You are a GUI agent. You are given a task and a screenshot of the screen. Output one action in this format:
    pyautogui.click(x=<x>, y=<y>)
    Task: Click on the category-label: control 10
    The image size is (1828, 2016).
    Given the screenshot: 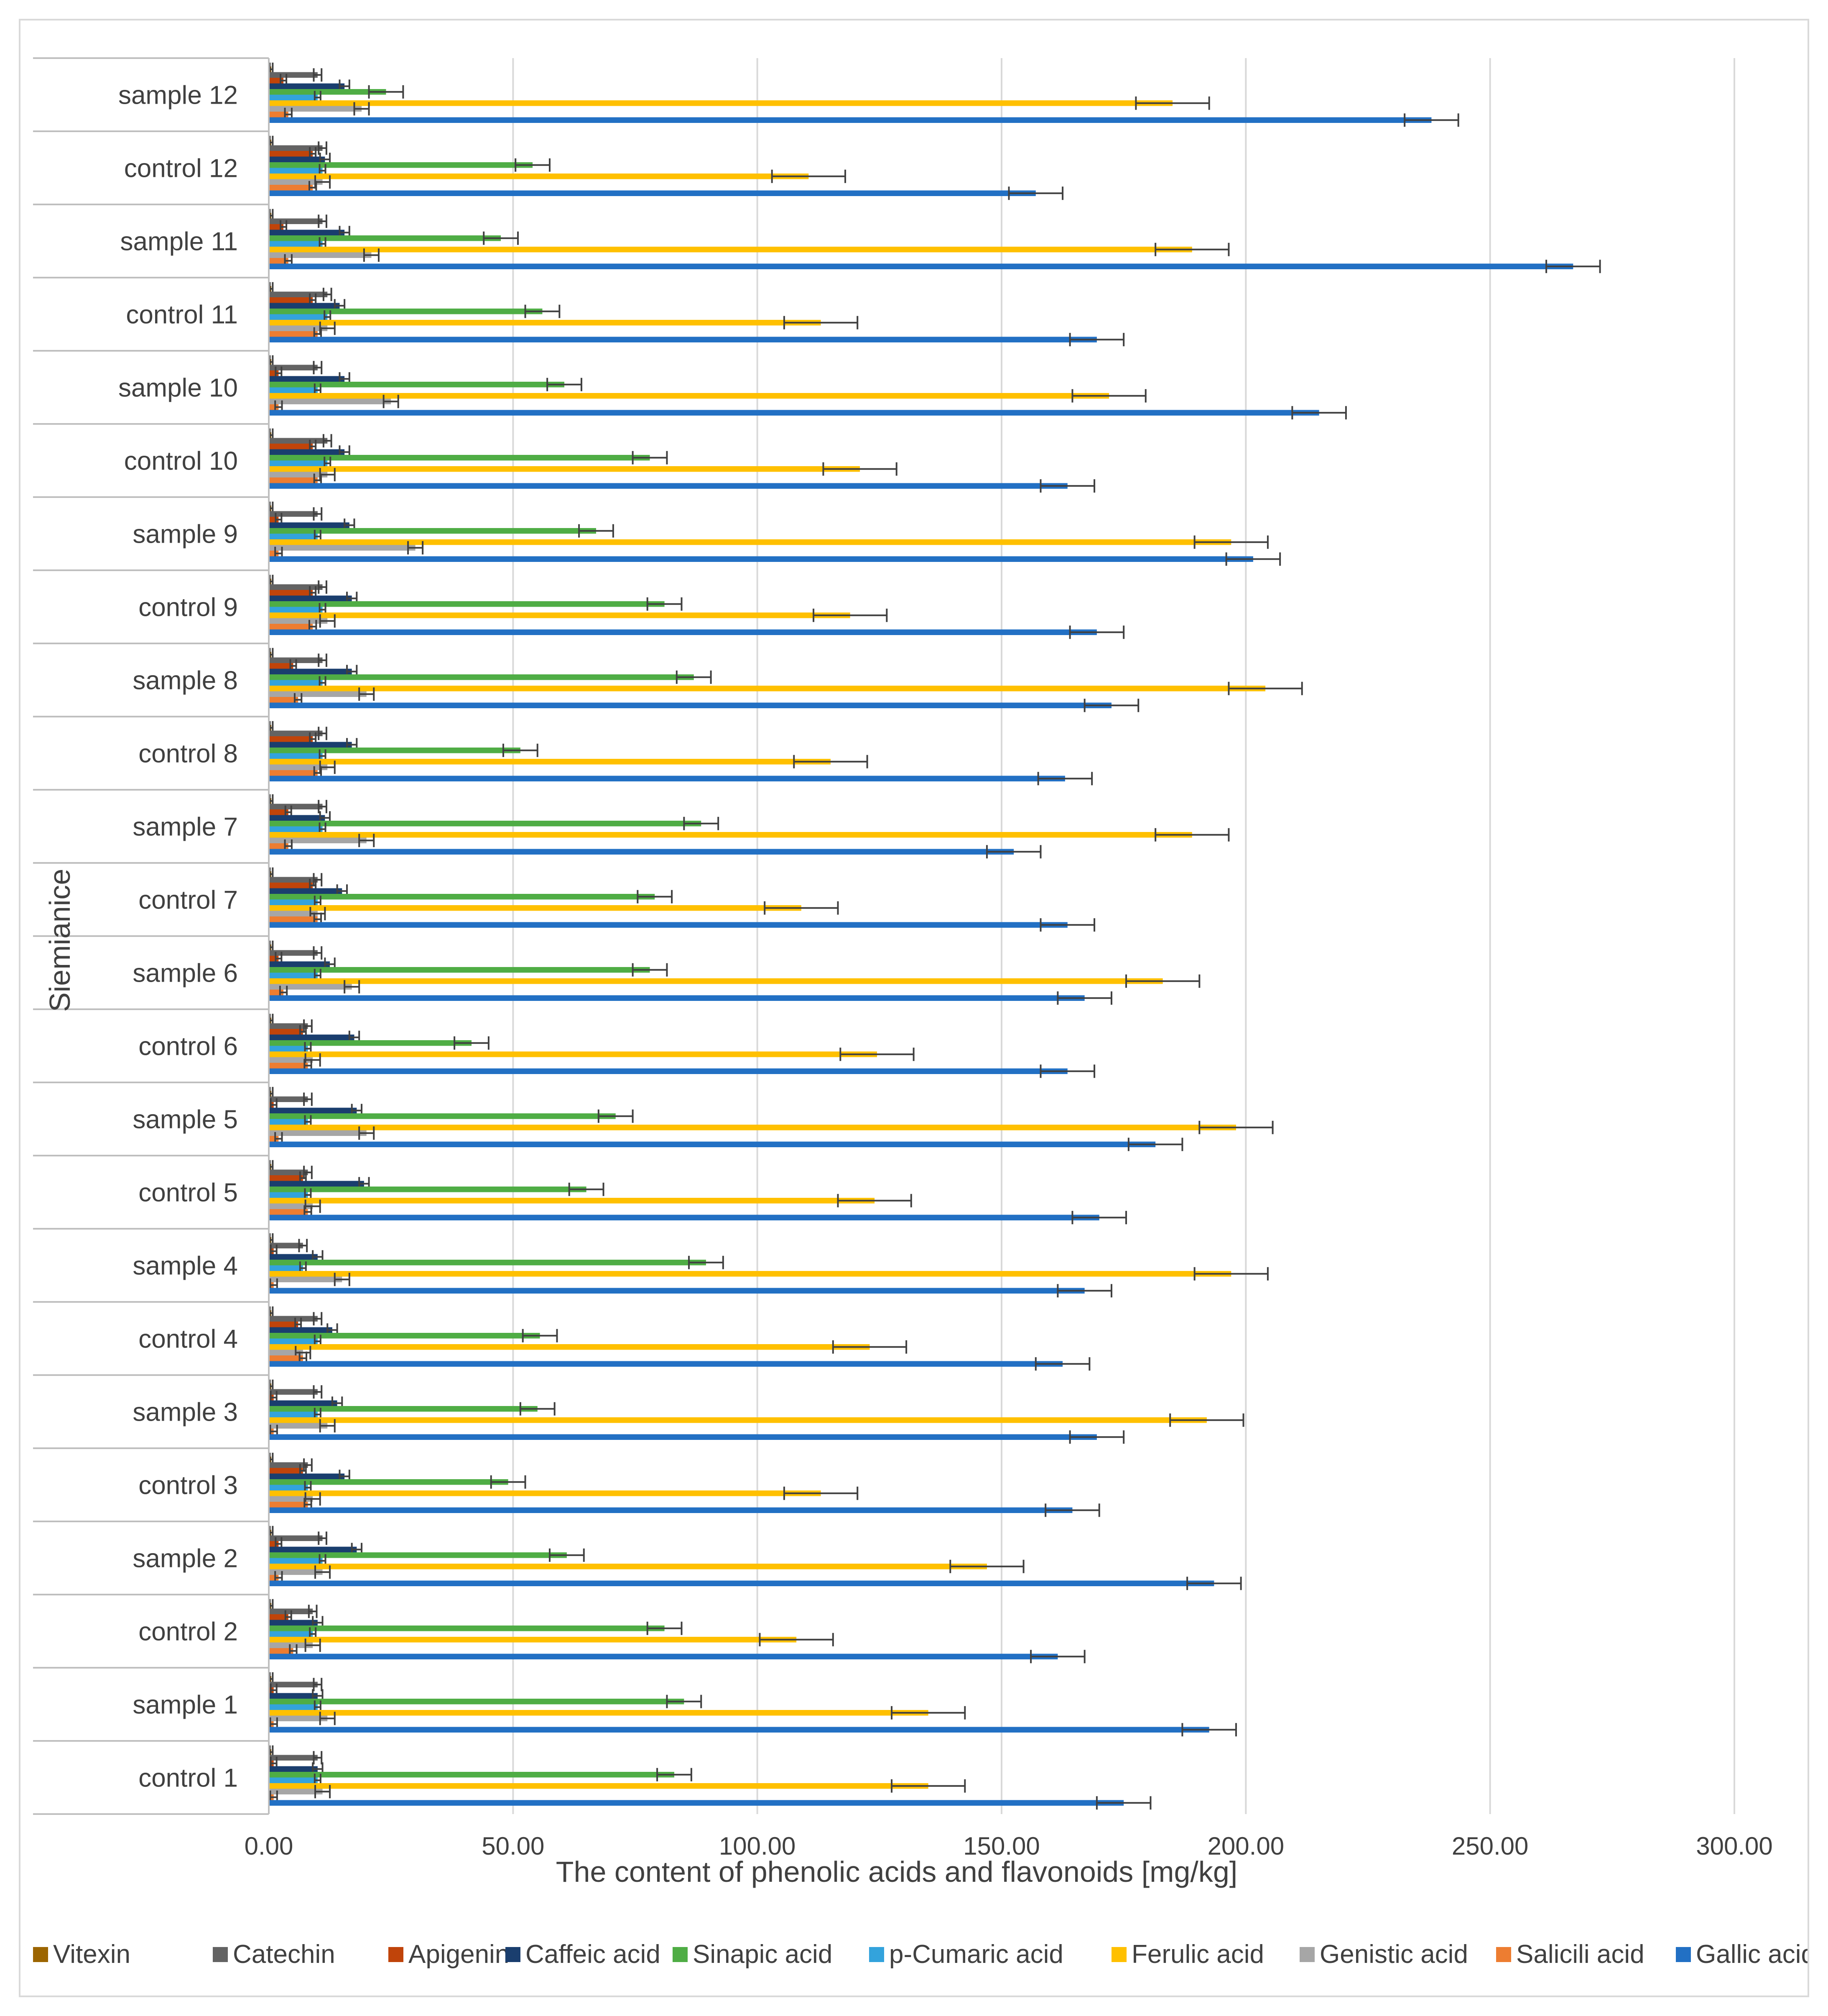 What is the action you would take?
    pyautogui.click(x=181, y=461)
    